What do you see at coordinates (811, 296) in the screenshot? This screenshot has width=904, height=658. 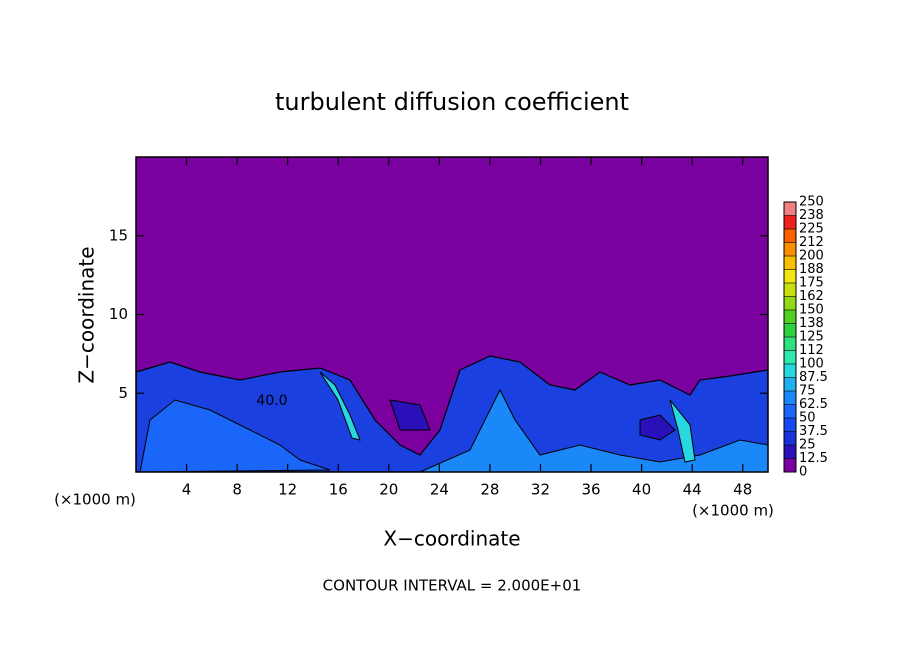 I see `colorbar-label: 162` at bounding box center [811, 296].